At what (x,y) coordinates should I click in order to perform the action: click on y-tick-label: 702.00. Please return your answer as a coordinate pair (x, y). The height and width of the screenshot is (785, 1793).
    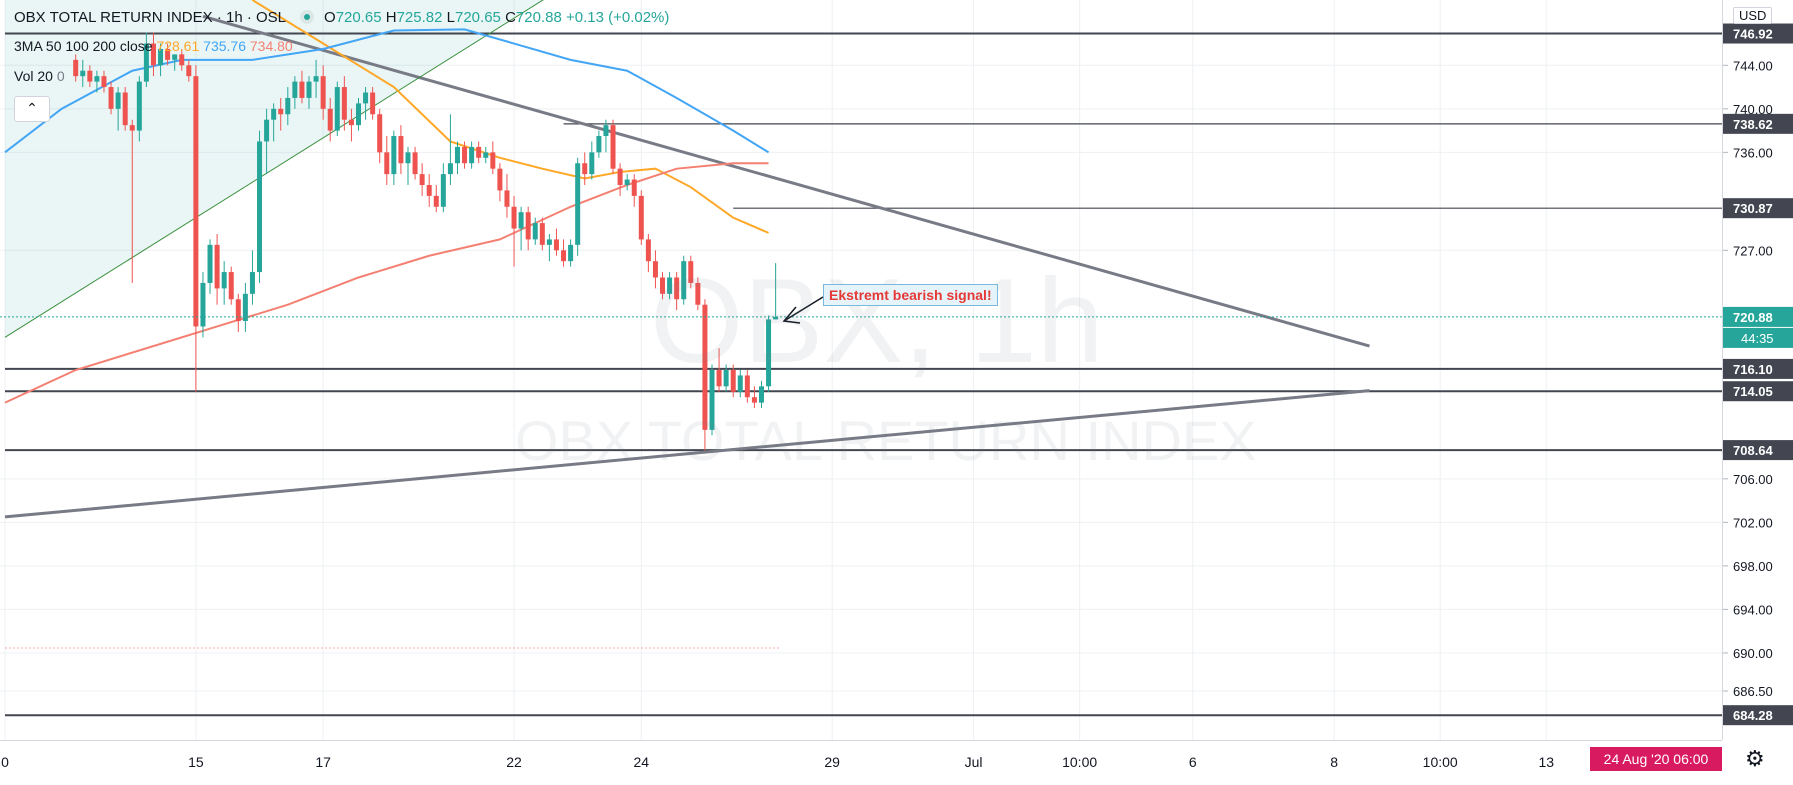
    Looking at the image, I should click on (1753, 522).